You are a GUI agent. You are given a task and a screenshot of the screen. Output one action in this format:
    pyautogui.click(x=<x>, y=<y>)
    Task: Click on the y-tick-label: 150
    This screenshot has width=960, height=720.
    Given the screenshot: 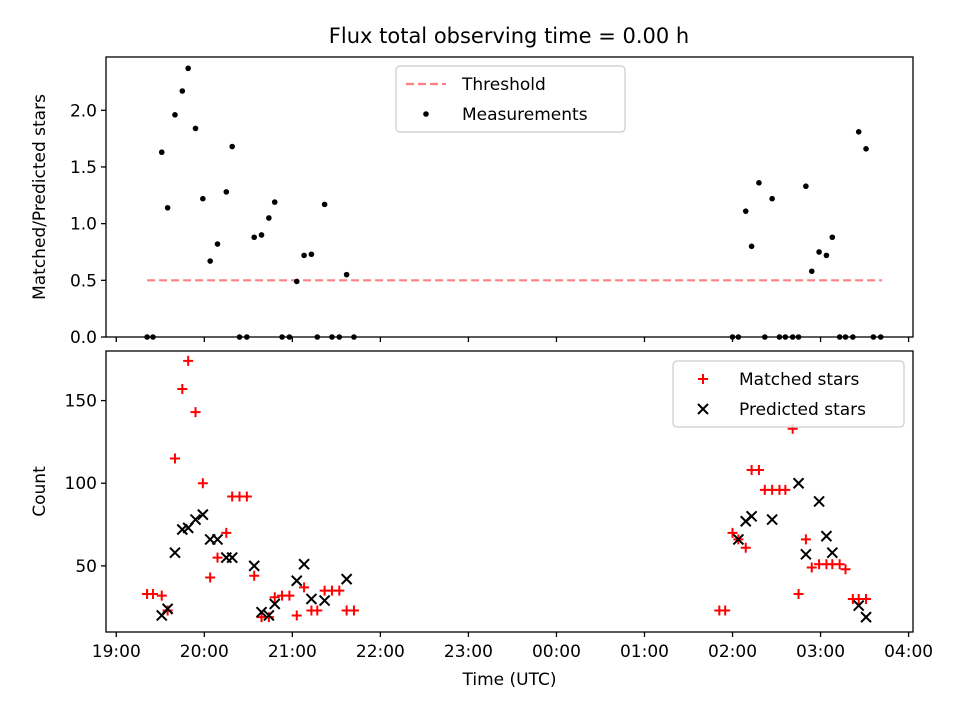 What is the action you would take?
    pyautogui.click(x=81, y=402)
    